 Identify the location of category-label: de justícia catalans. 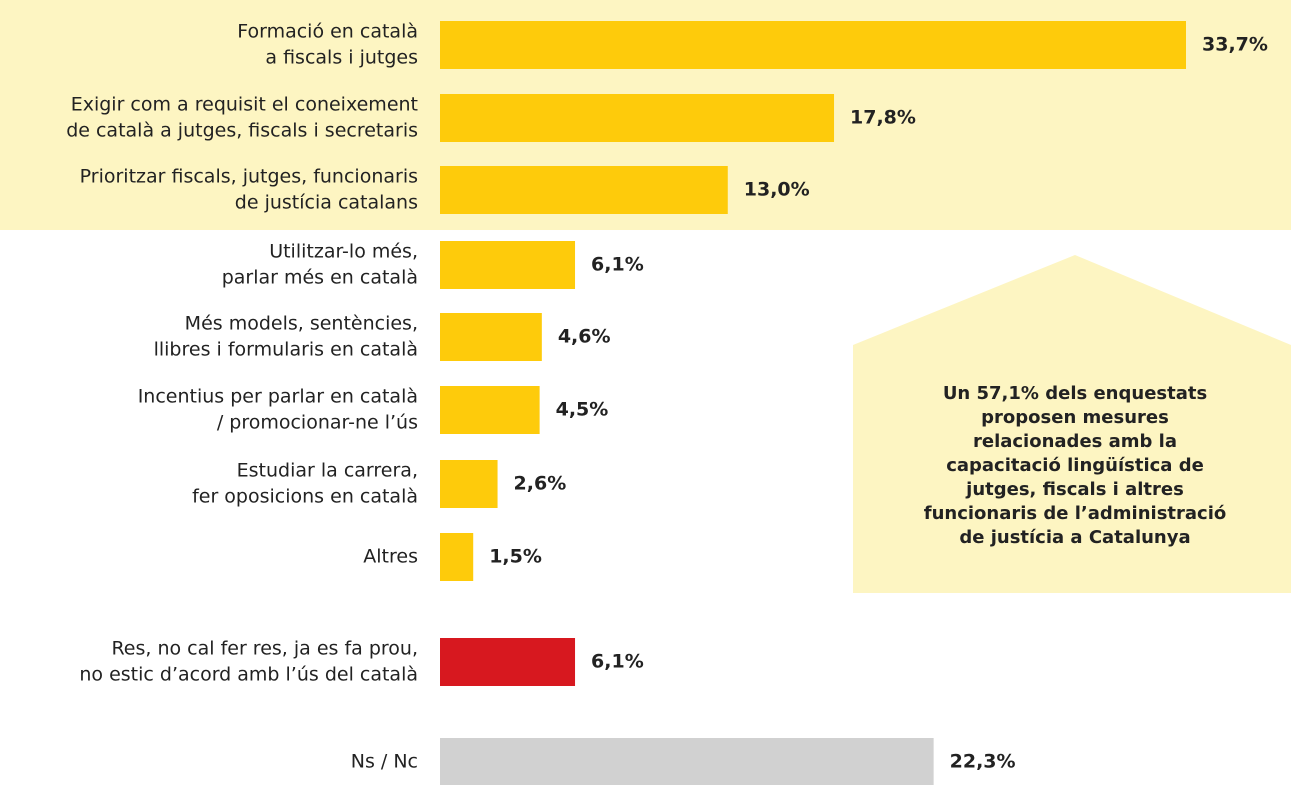
(326, 203).